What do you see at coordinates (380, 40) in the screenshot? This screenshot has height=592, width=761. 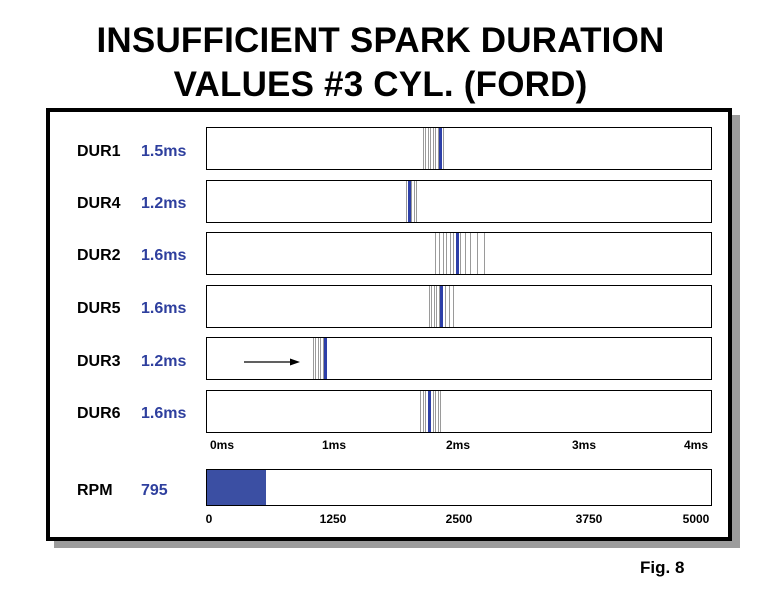 I see `title-line-1: INSUFFICIENT SPARK DURATION` at bounding box center [380, 40].